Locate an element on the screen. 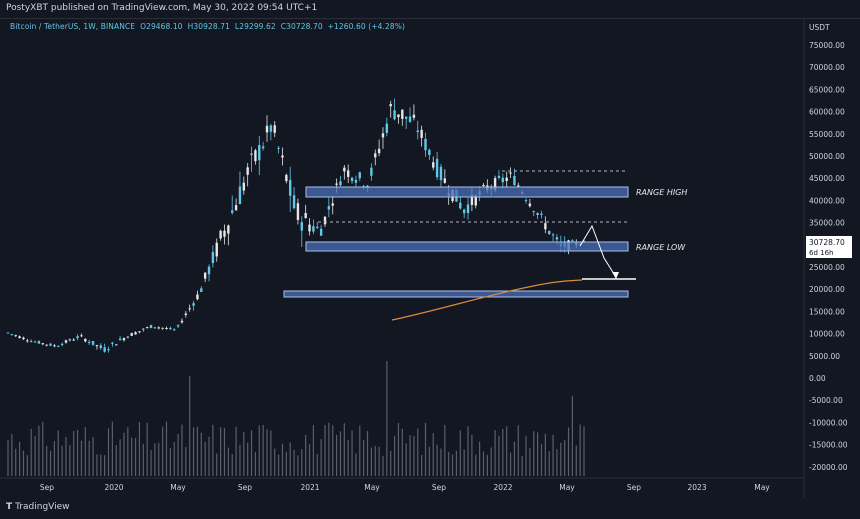 The image size is (860, 519). time-tick-label: Sep is located at coordinates (439, 487).